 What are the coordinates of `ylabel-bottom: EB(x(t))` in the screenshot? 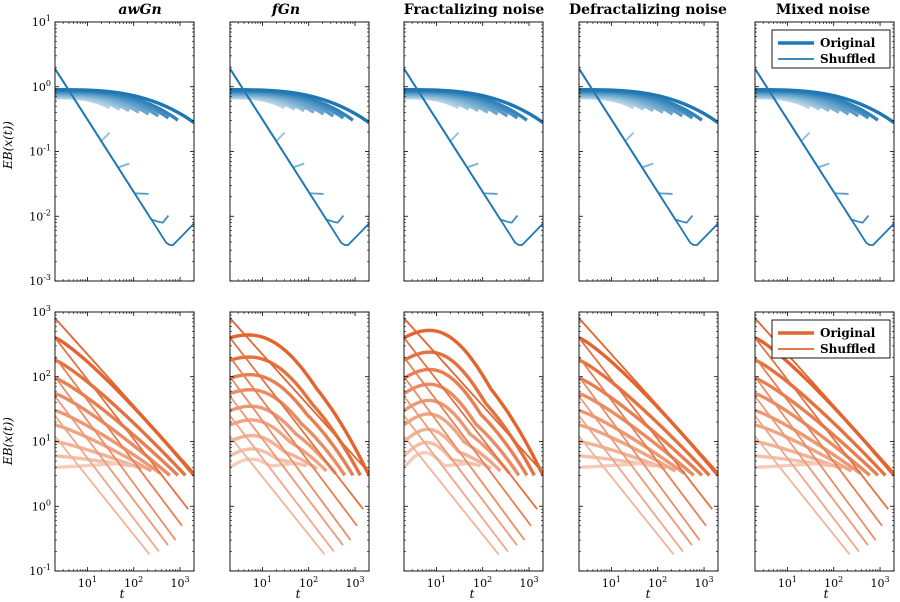 It's located at (8, 441).